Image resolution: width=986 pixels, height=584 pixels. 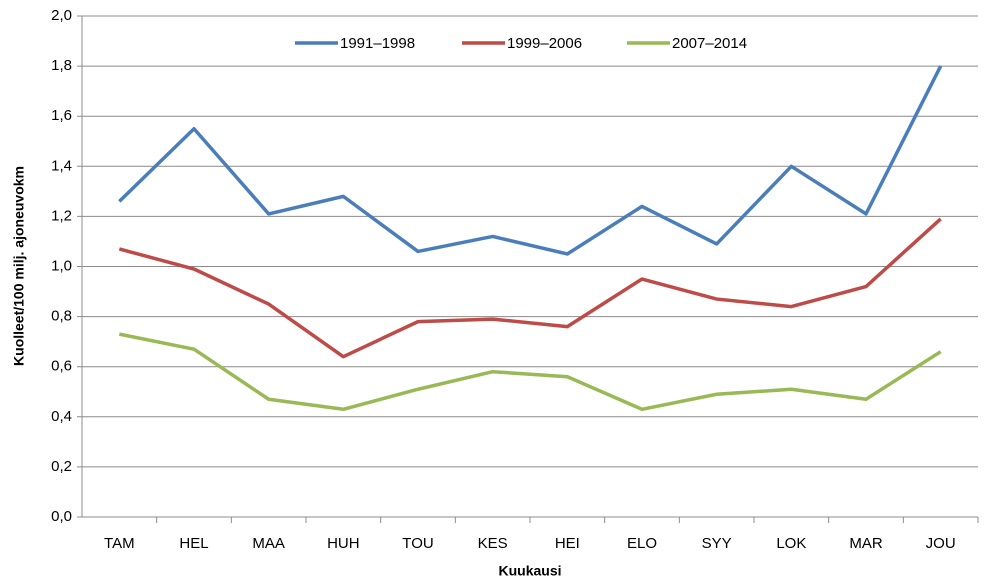 What do you see at coordinates (791, 543) in the screenshot?
I see `x-tick-label: LOK` at bounding box center [791, 543].